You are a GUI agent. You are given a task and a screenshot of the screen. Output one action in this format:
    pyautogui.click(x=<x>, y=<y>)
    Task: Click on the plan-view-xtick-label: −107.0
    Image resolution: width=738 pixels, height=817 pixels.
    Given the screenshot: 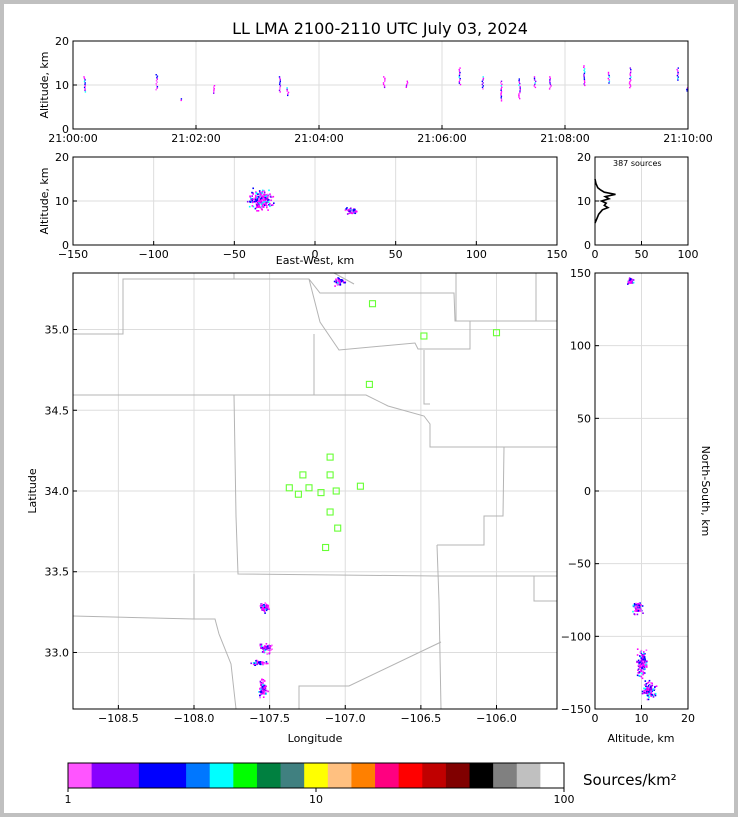 What is the action you would take?
    pyautogui.click(x=345, y=718)
    